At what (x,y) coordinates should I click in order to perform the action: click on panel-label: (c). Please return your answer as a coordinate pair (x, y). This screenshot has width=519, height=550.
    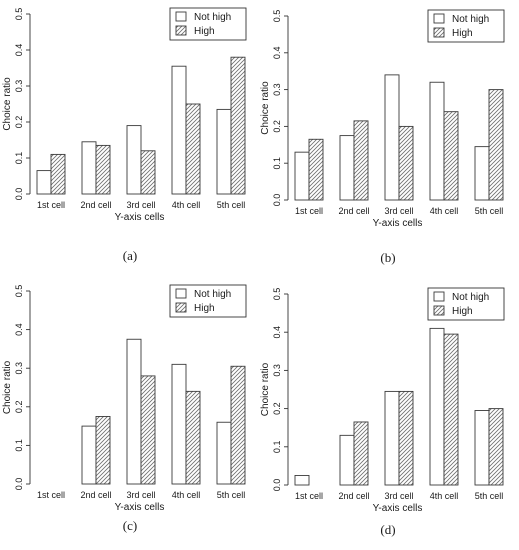
    Looking at the image, I should click on (130, 525).